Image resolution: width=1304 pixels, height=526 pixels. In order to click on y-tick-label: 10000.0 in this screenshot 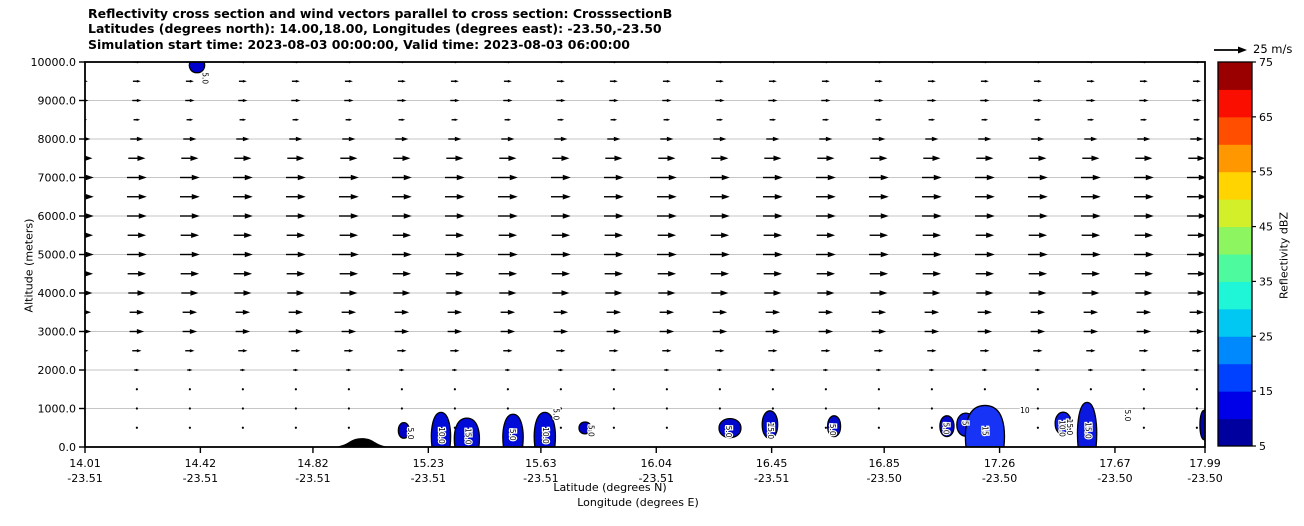, I will do `click(54, 62)`.